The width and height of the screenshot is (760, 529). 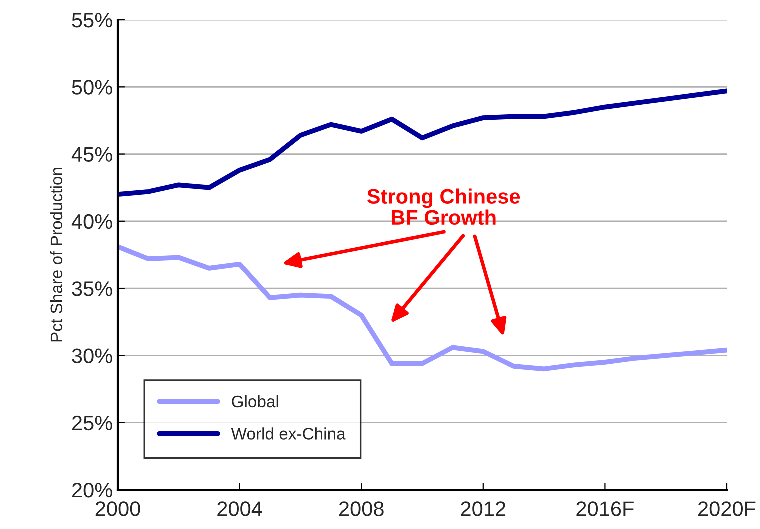 What do you see at coordinates (92, 154) in the screenshot?
I see `y-tick-label: 45%` at bounding box center [92, 154].